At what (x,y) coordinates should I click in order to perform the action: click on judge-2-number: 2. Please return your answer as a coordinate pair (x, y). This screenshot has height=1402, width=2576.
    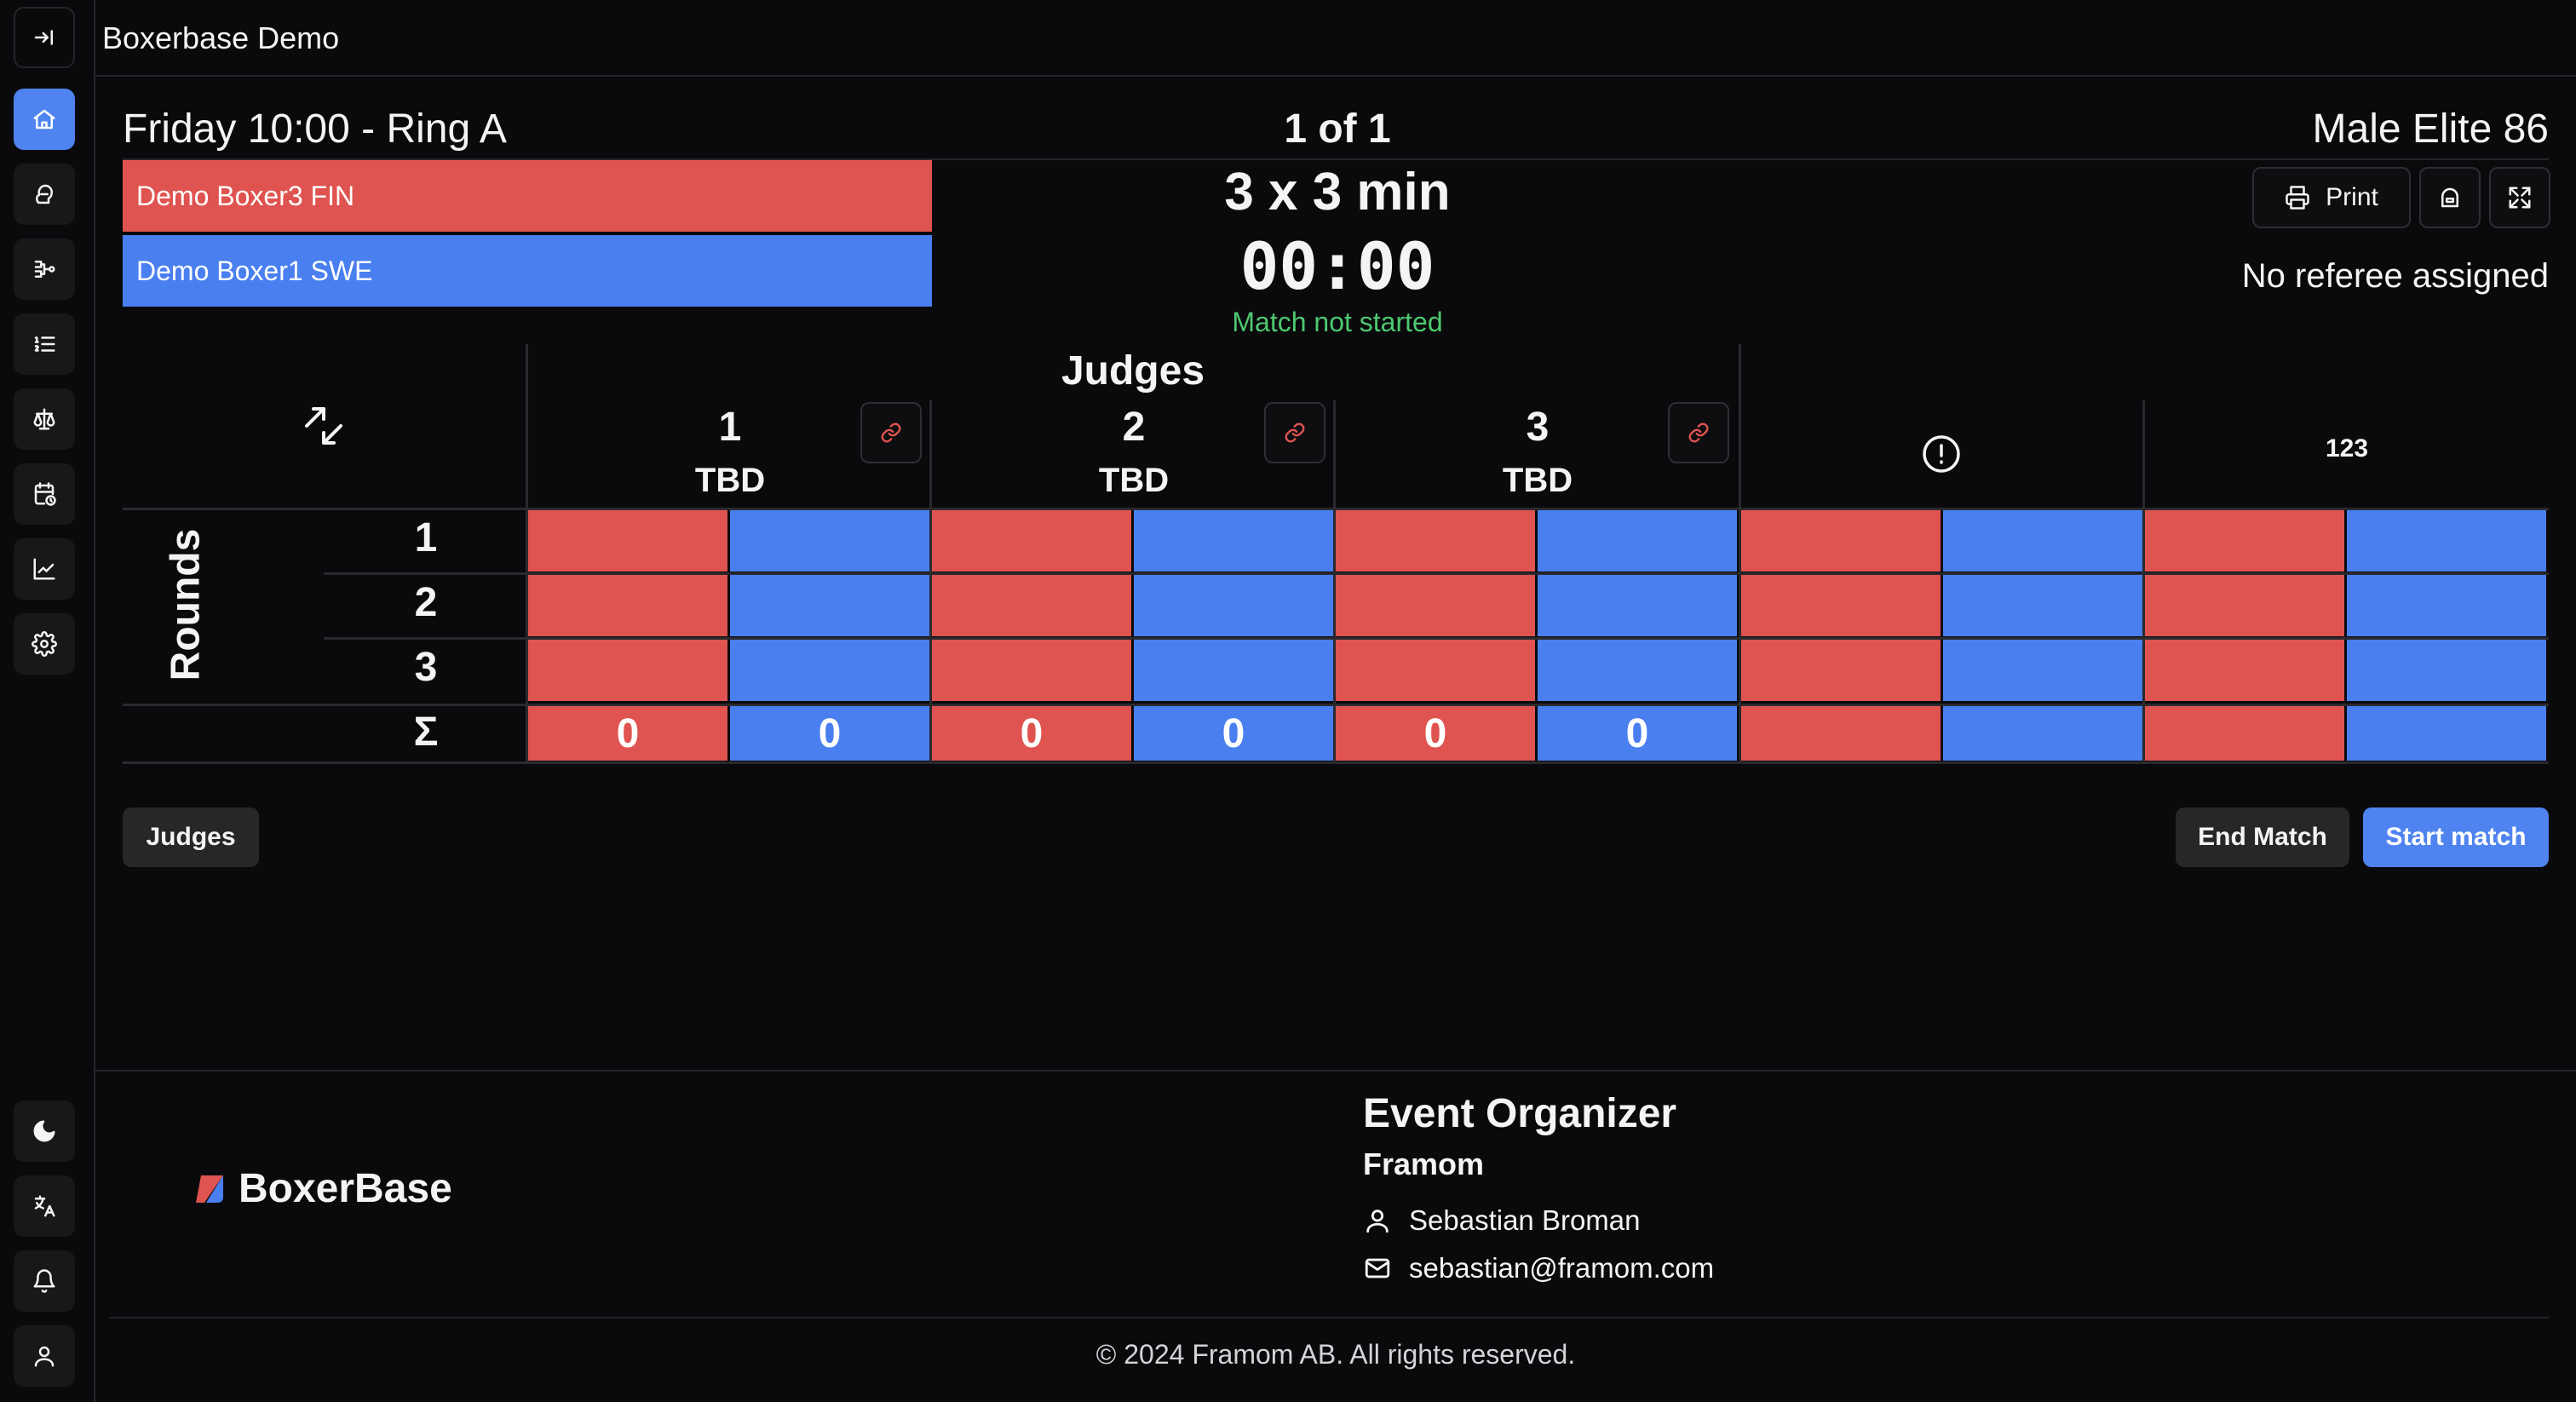
    Looking at the image, I should click on (1134, 427).